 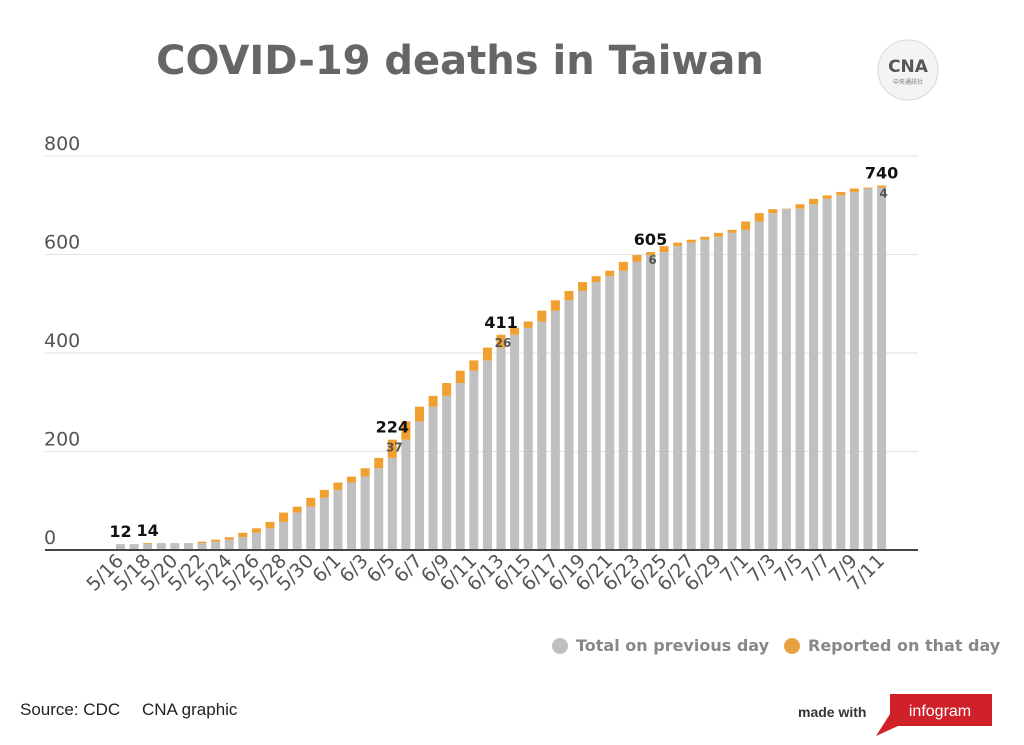 I want to click on legend-label-total: Total on previous day, so click(x=673, y=645).